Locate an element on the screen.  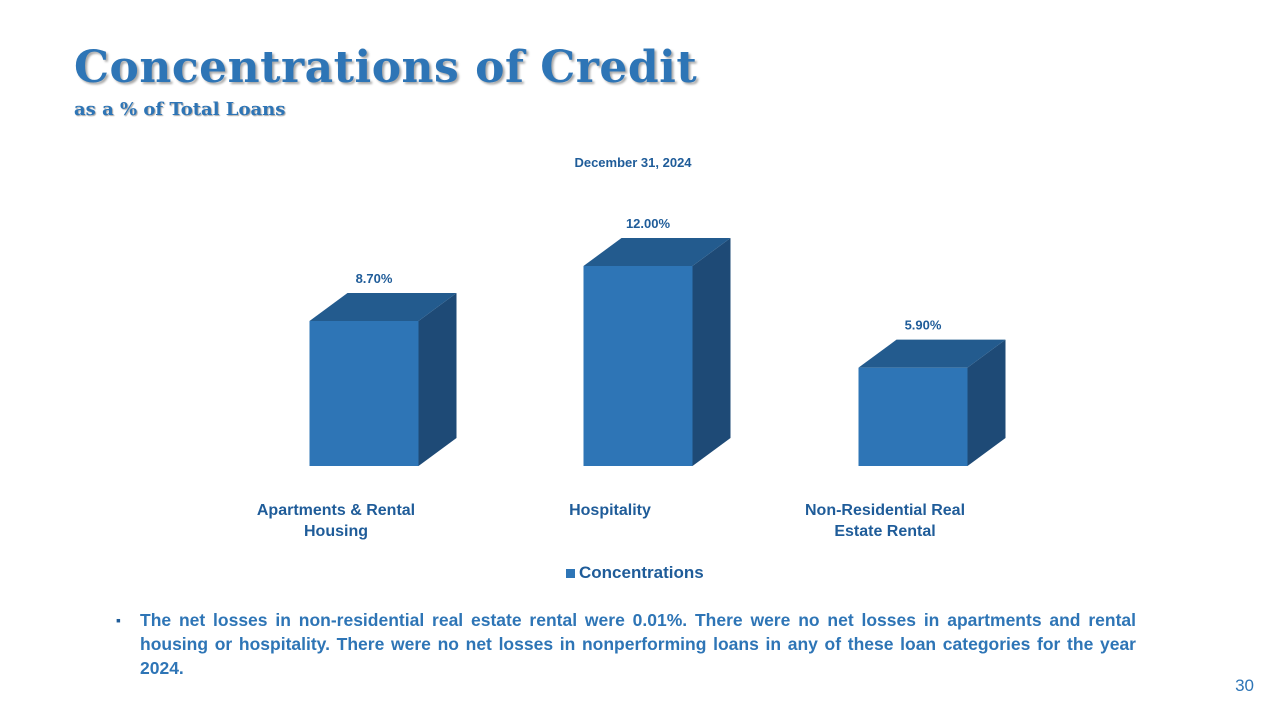
data-label: 12.00% is located at coordinates (648, 223).